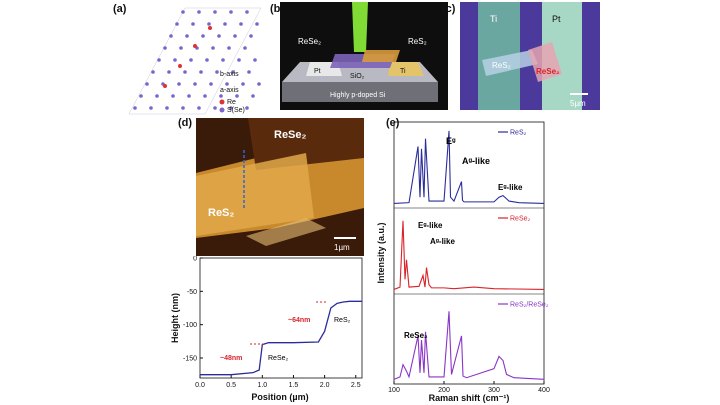  What do you see at coordinates (200, 385) in the screenshot?
I see `height-xtick: 0.0` at bounding box center [200, 385].